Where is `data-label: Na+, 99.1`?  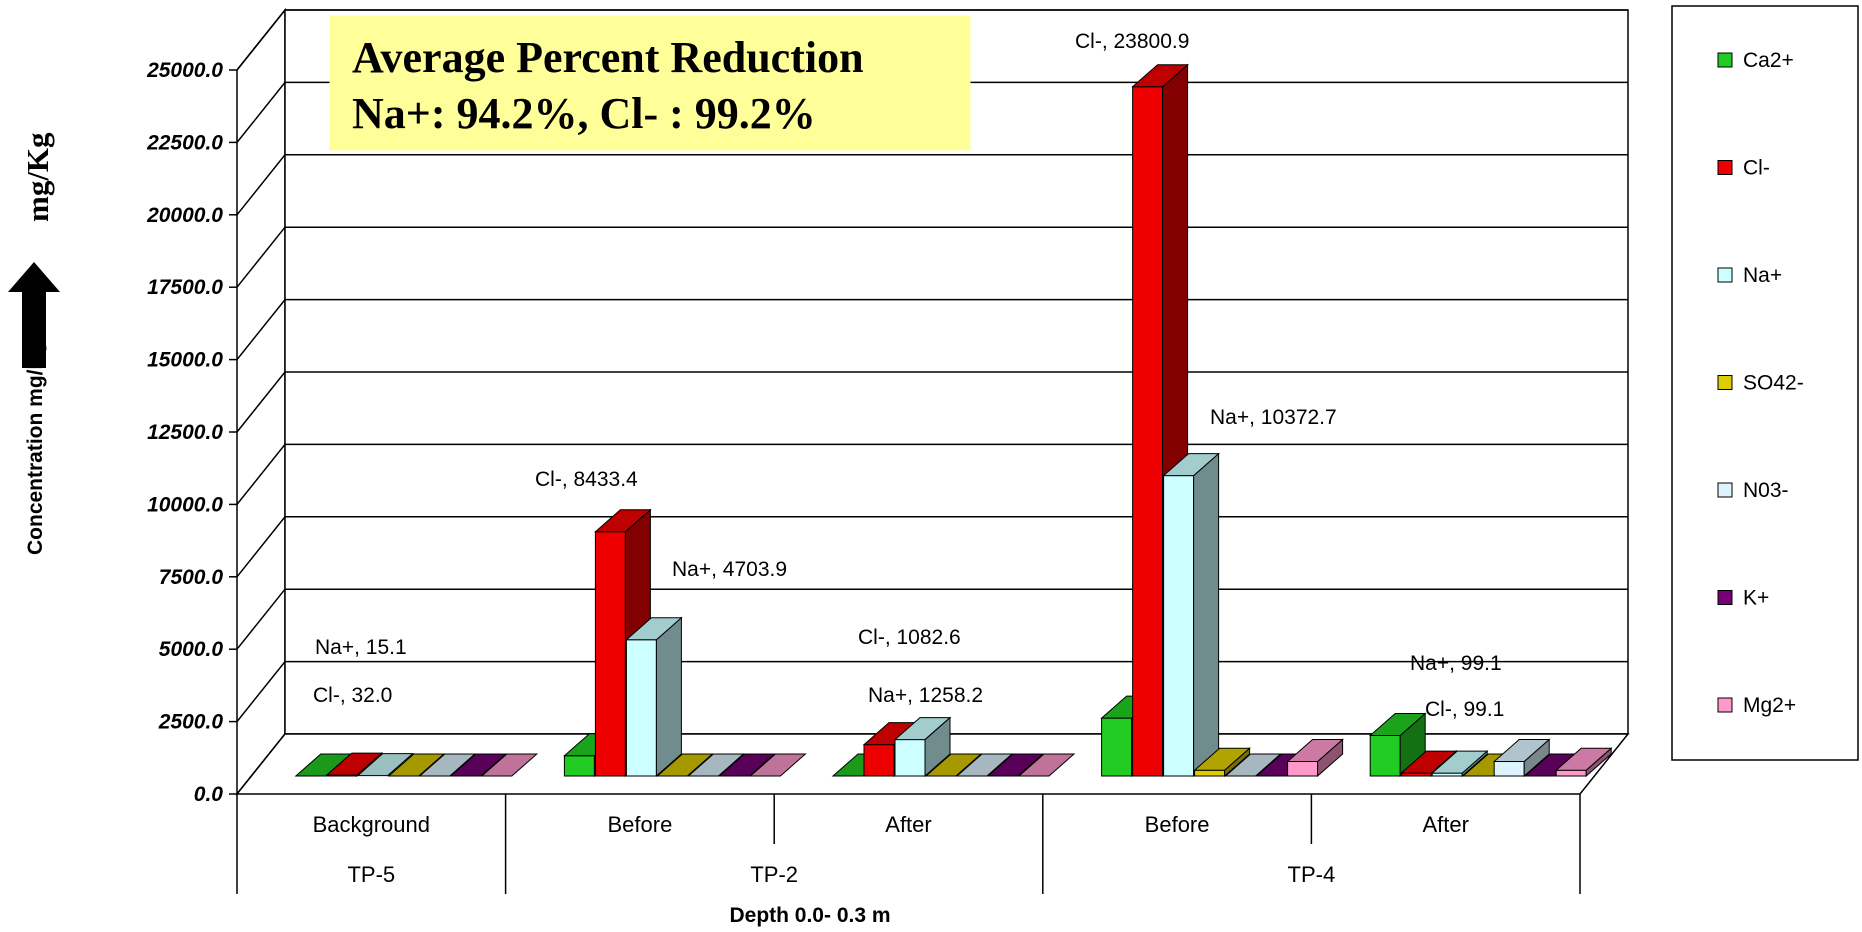
data-label: Na+, 99.1 is located at coordinates (1456, 663).